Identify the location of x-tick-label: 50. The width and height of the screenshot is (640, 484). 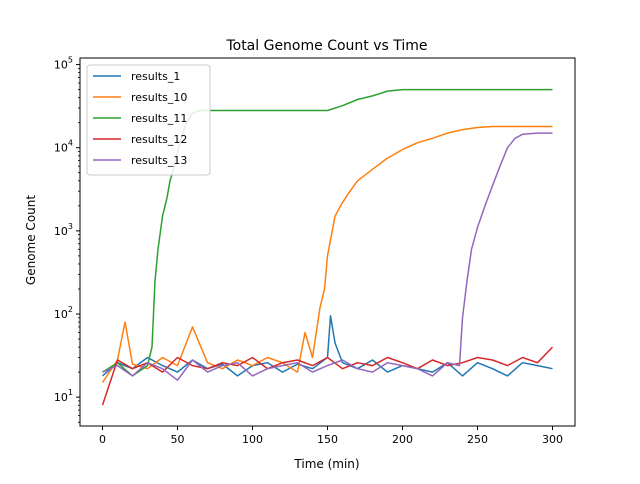
(178, 439).